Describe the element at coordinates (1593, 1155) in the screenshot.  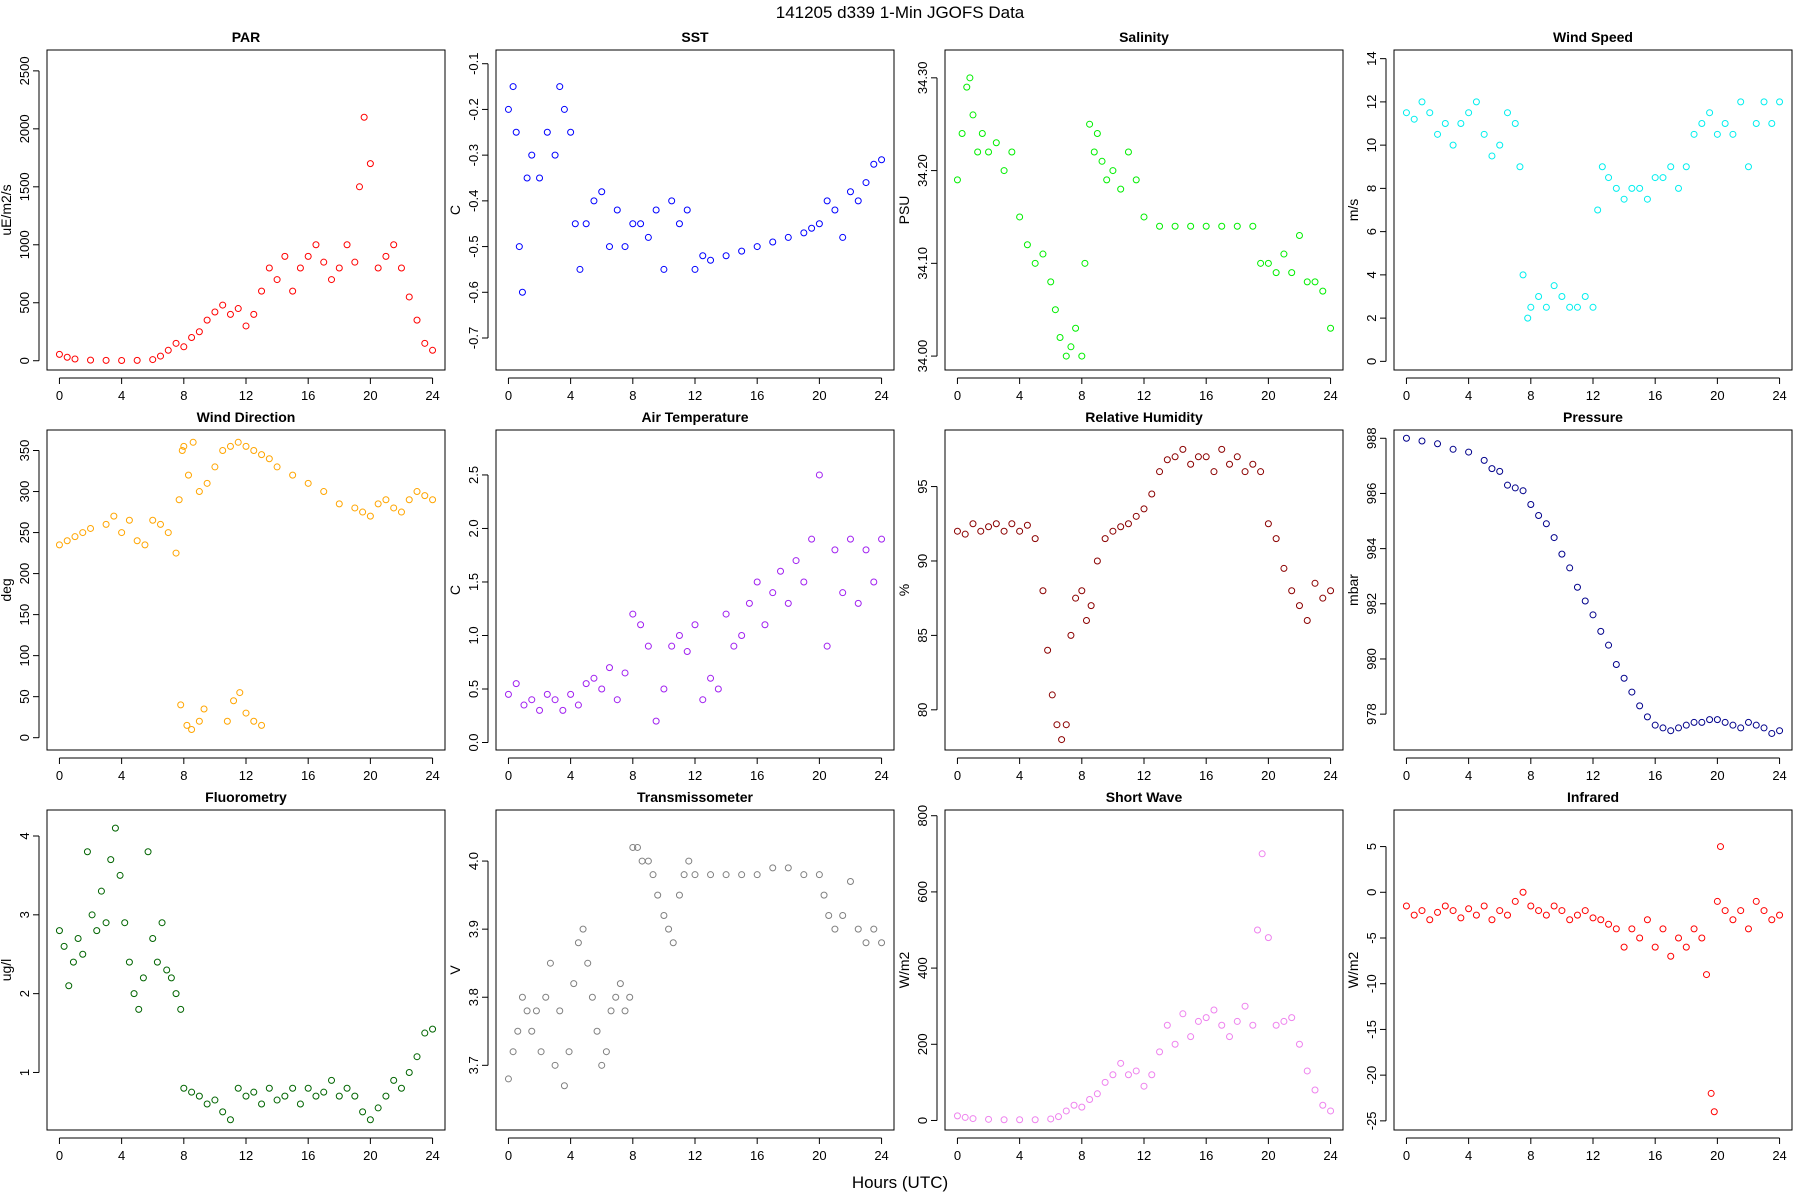
I see `x-tick-label: 12` at that location.